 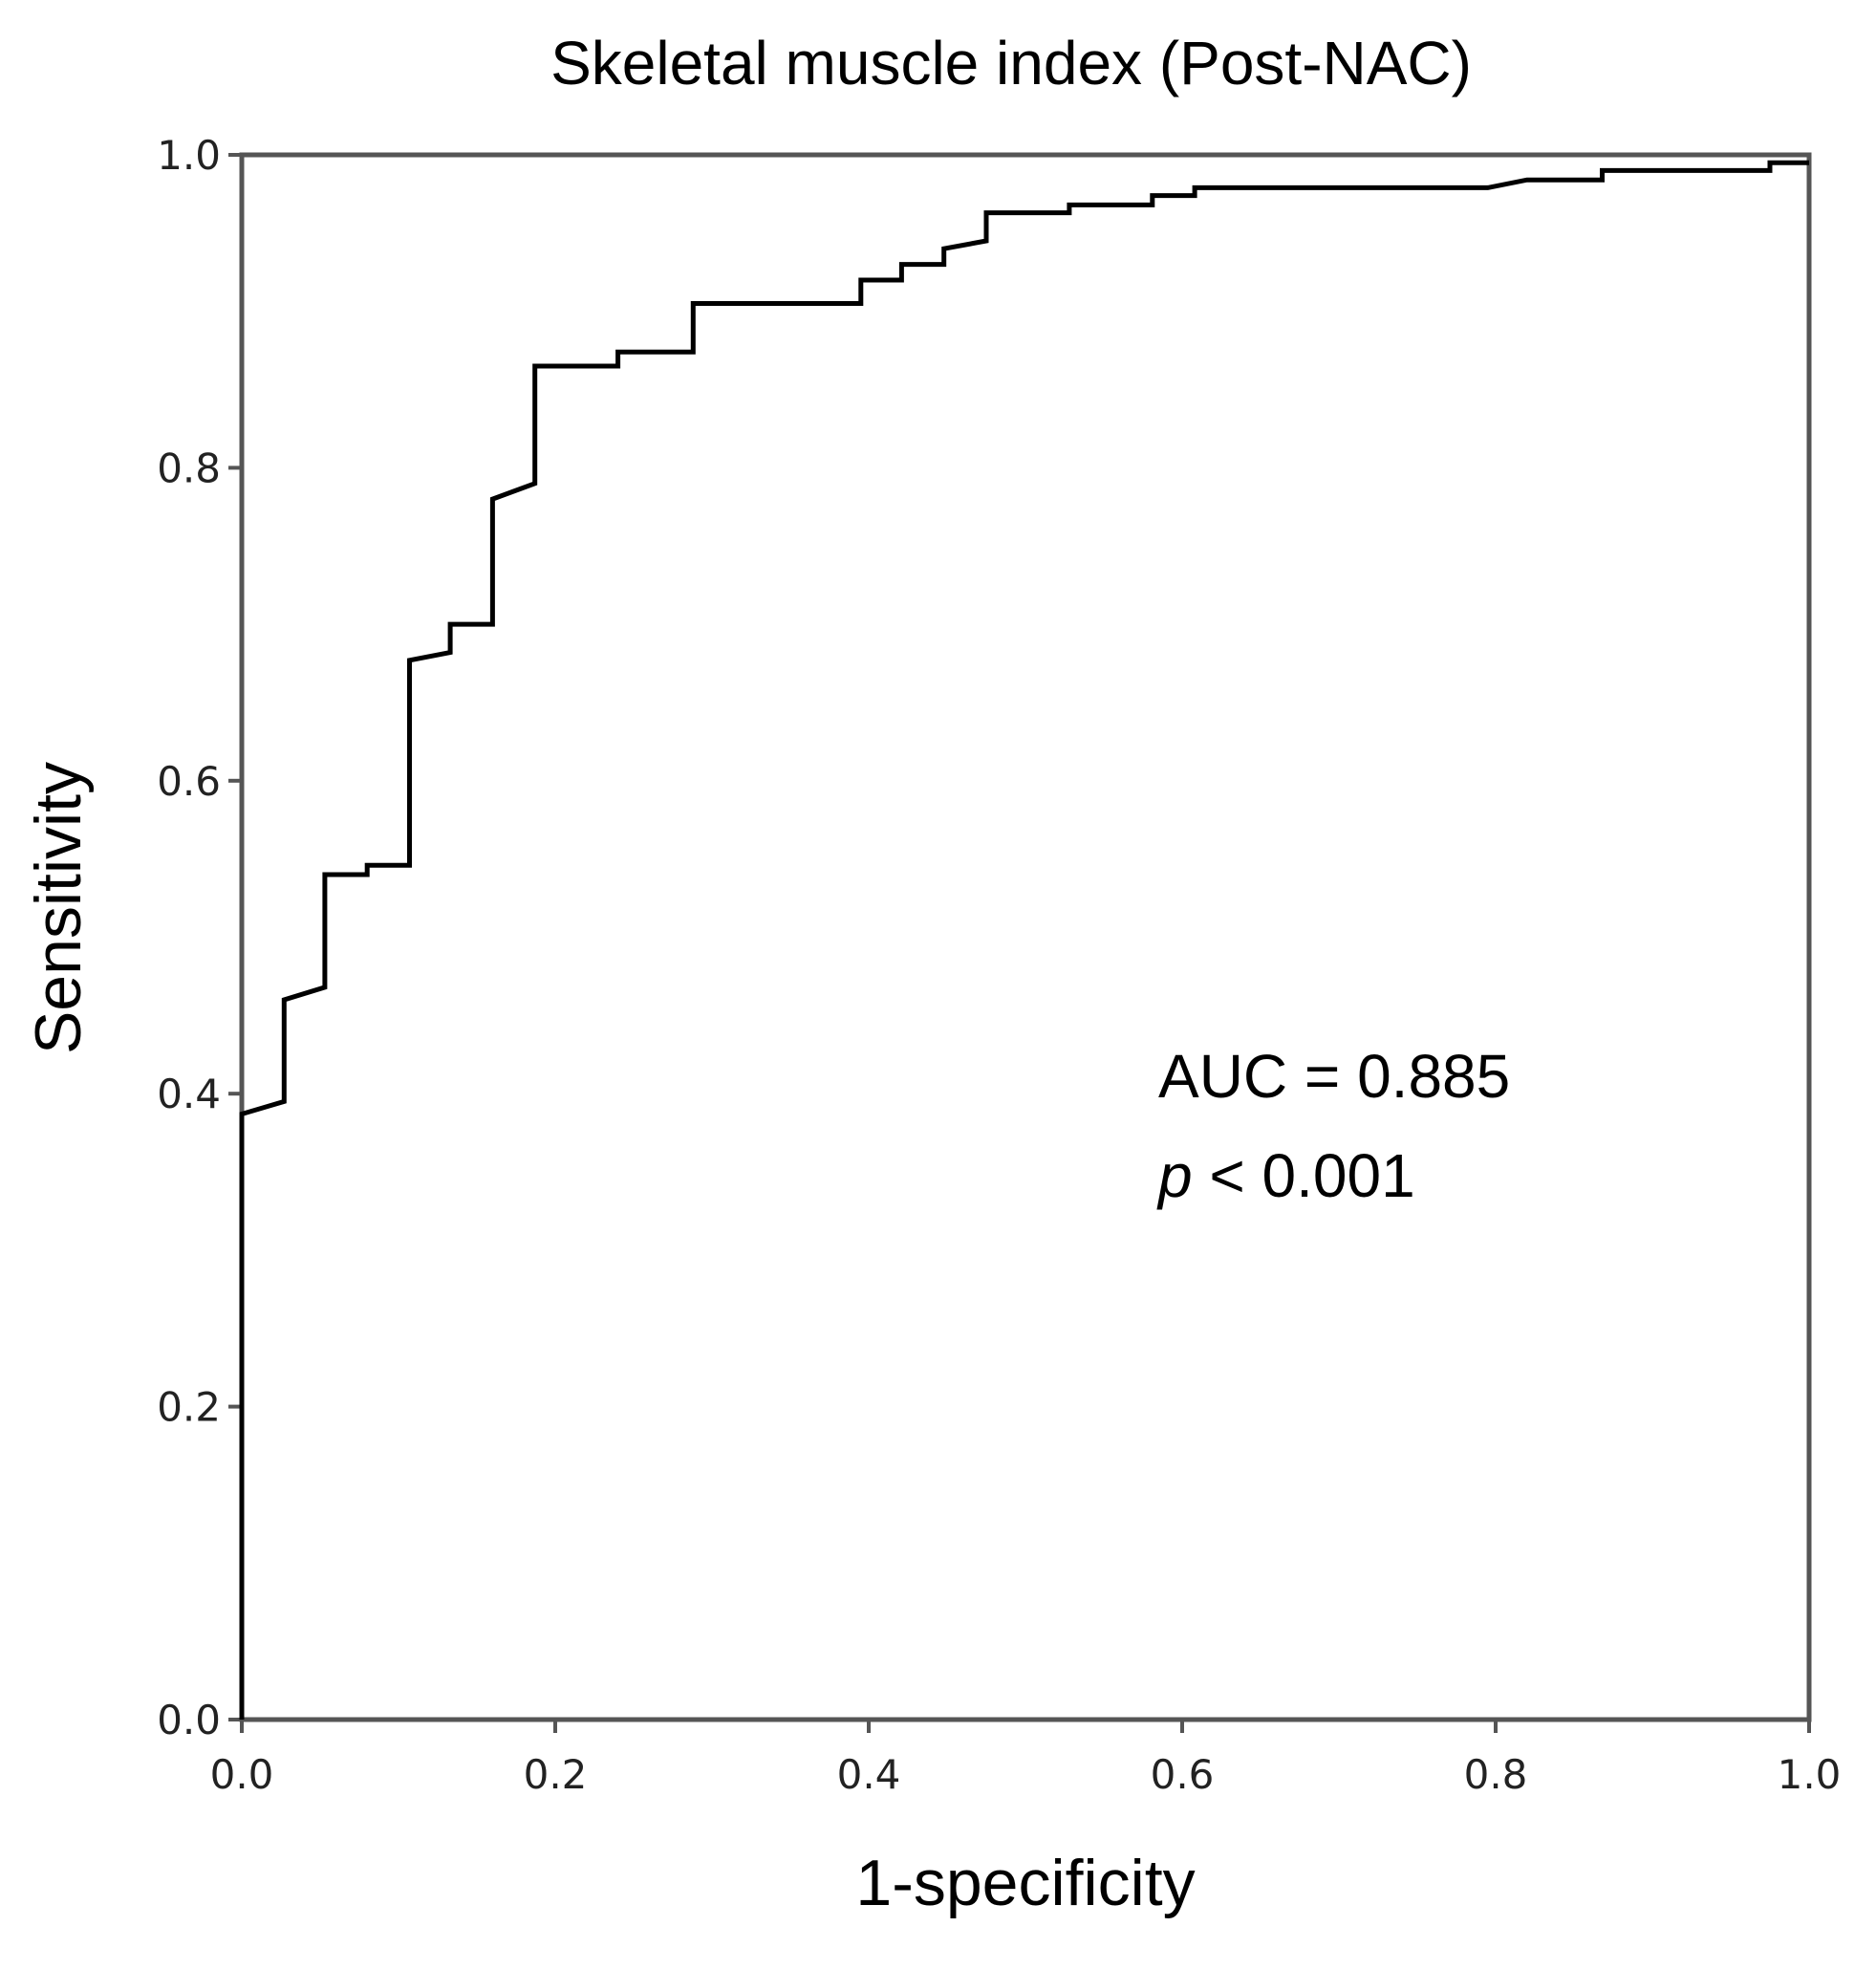 What do you see at coordinates (242, 1774) in the screenshot?
I see `x-tick-label: 0.0` at bounding box center [242, 1774].